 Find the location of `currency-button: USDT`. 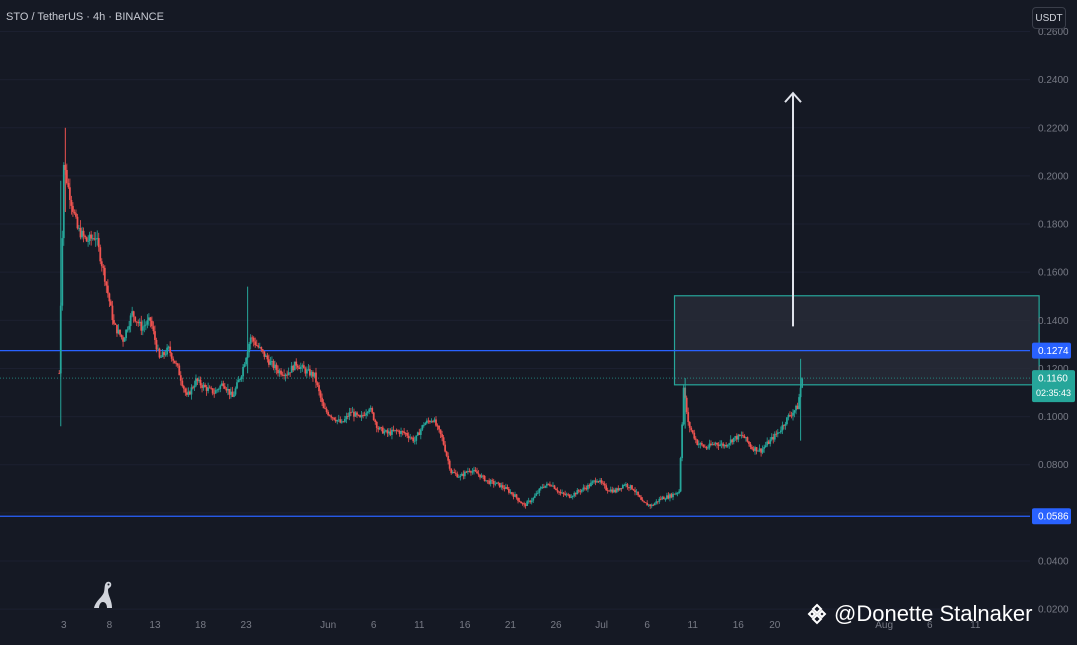

currency-button: USDT is located at coordinates (1049, 18).